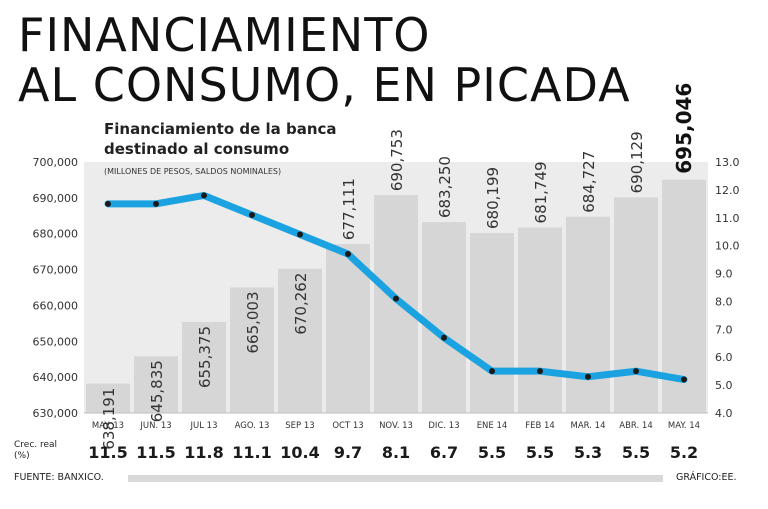  Describe the element at coordinates (727, 162) in the screenshot. I see `right-tick-label: 13.0` at that location.